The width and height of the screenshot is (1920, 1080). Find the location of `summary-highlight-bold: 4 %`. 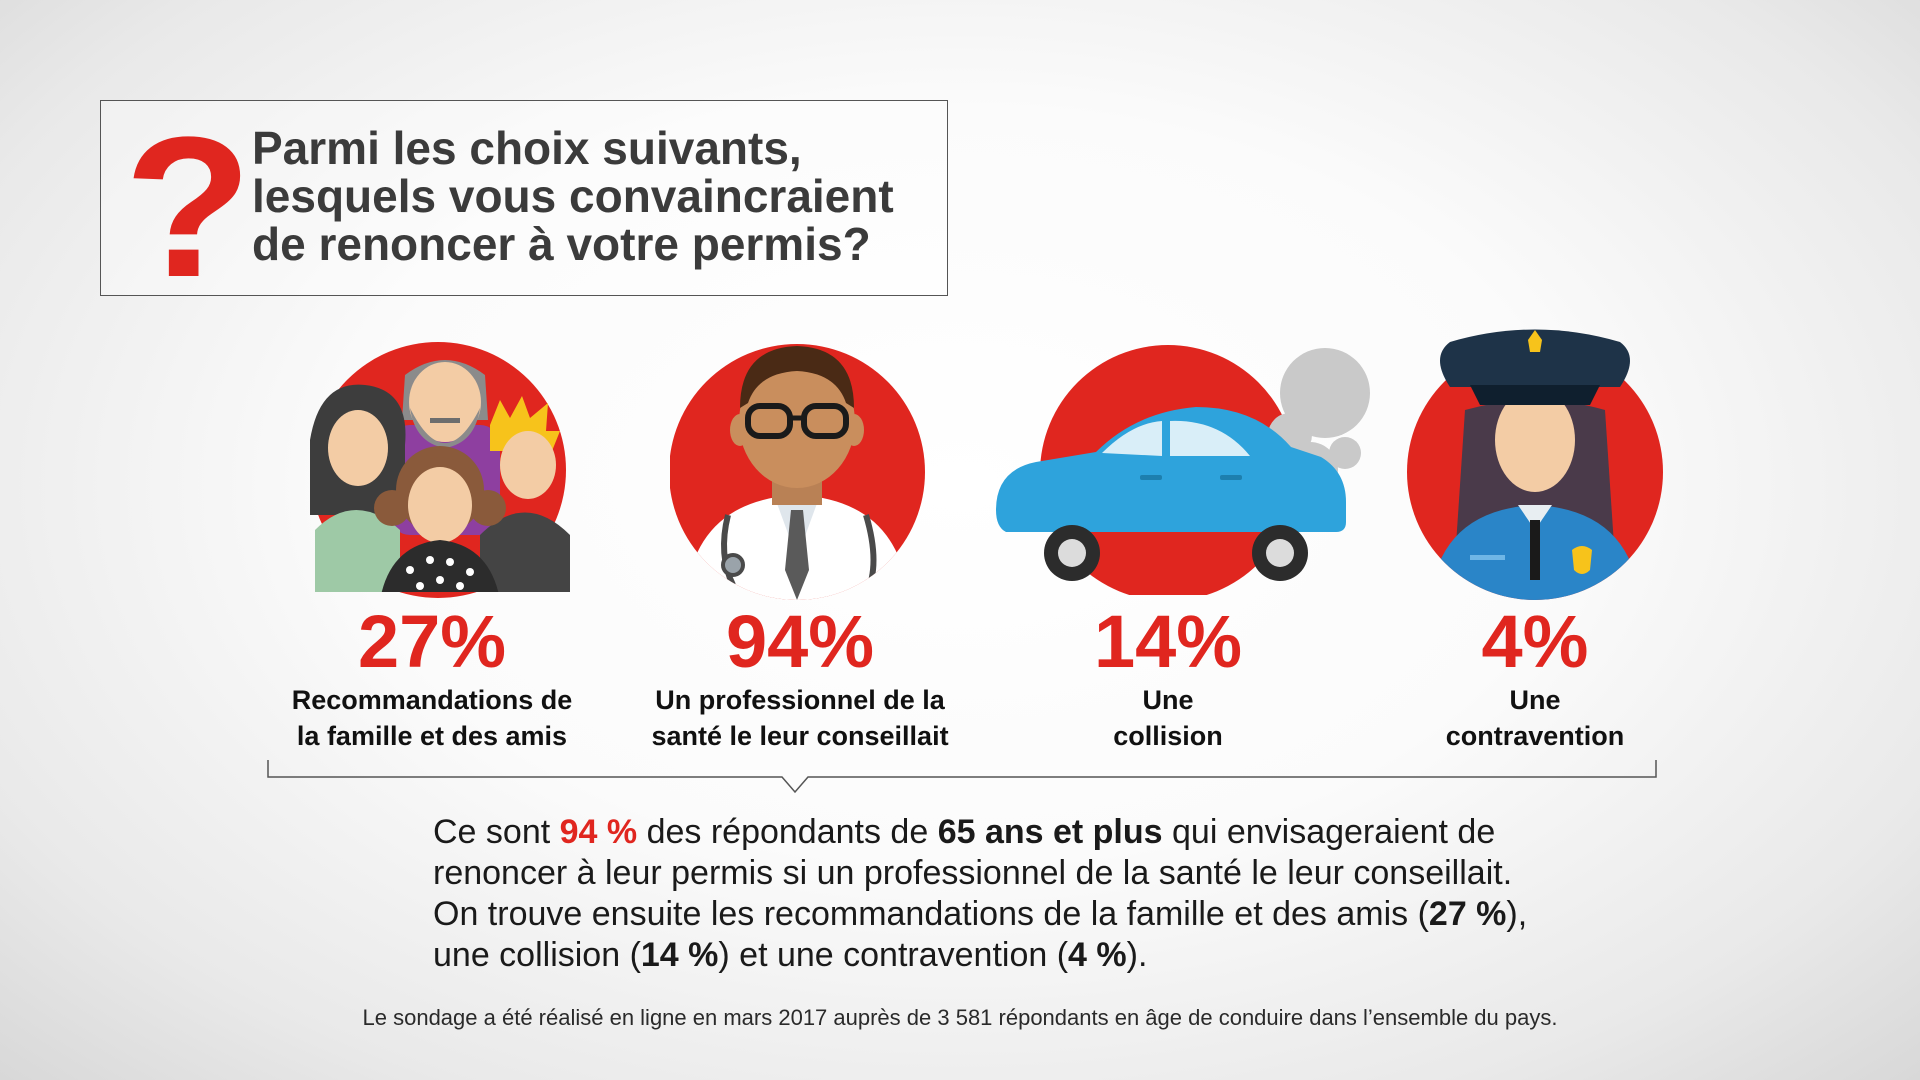

summary-highlight-bold: 4 % is located at coordinates (1097, 955).